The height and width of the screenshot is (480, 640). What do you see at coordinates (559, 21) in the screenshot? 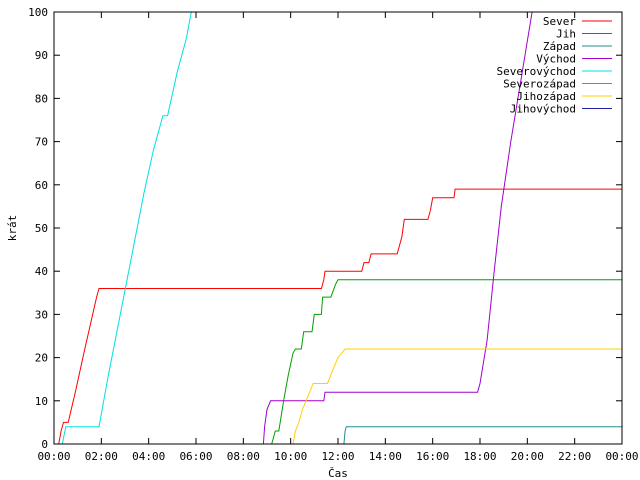
I see `legend-label: Sever` at bounding box center [559, 21].